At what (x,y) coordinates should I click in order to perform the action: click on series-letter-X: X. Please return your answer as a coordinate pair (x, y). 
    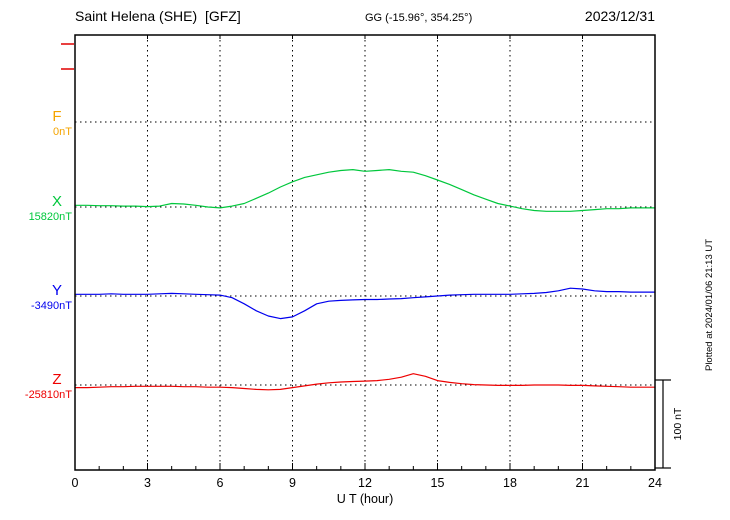
    Looking at the image, I should click on (57, 201).